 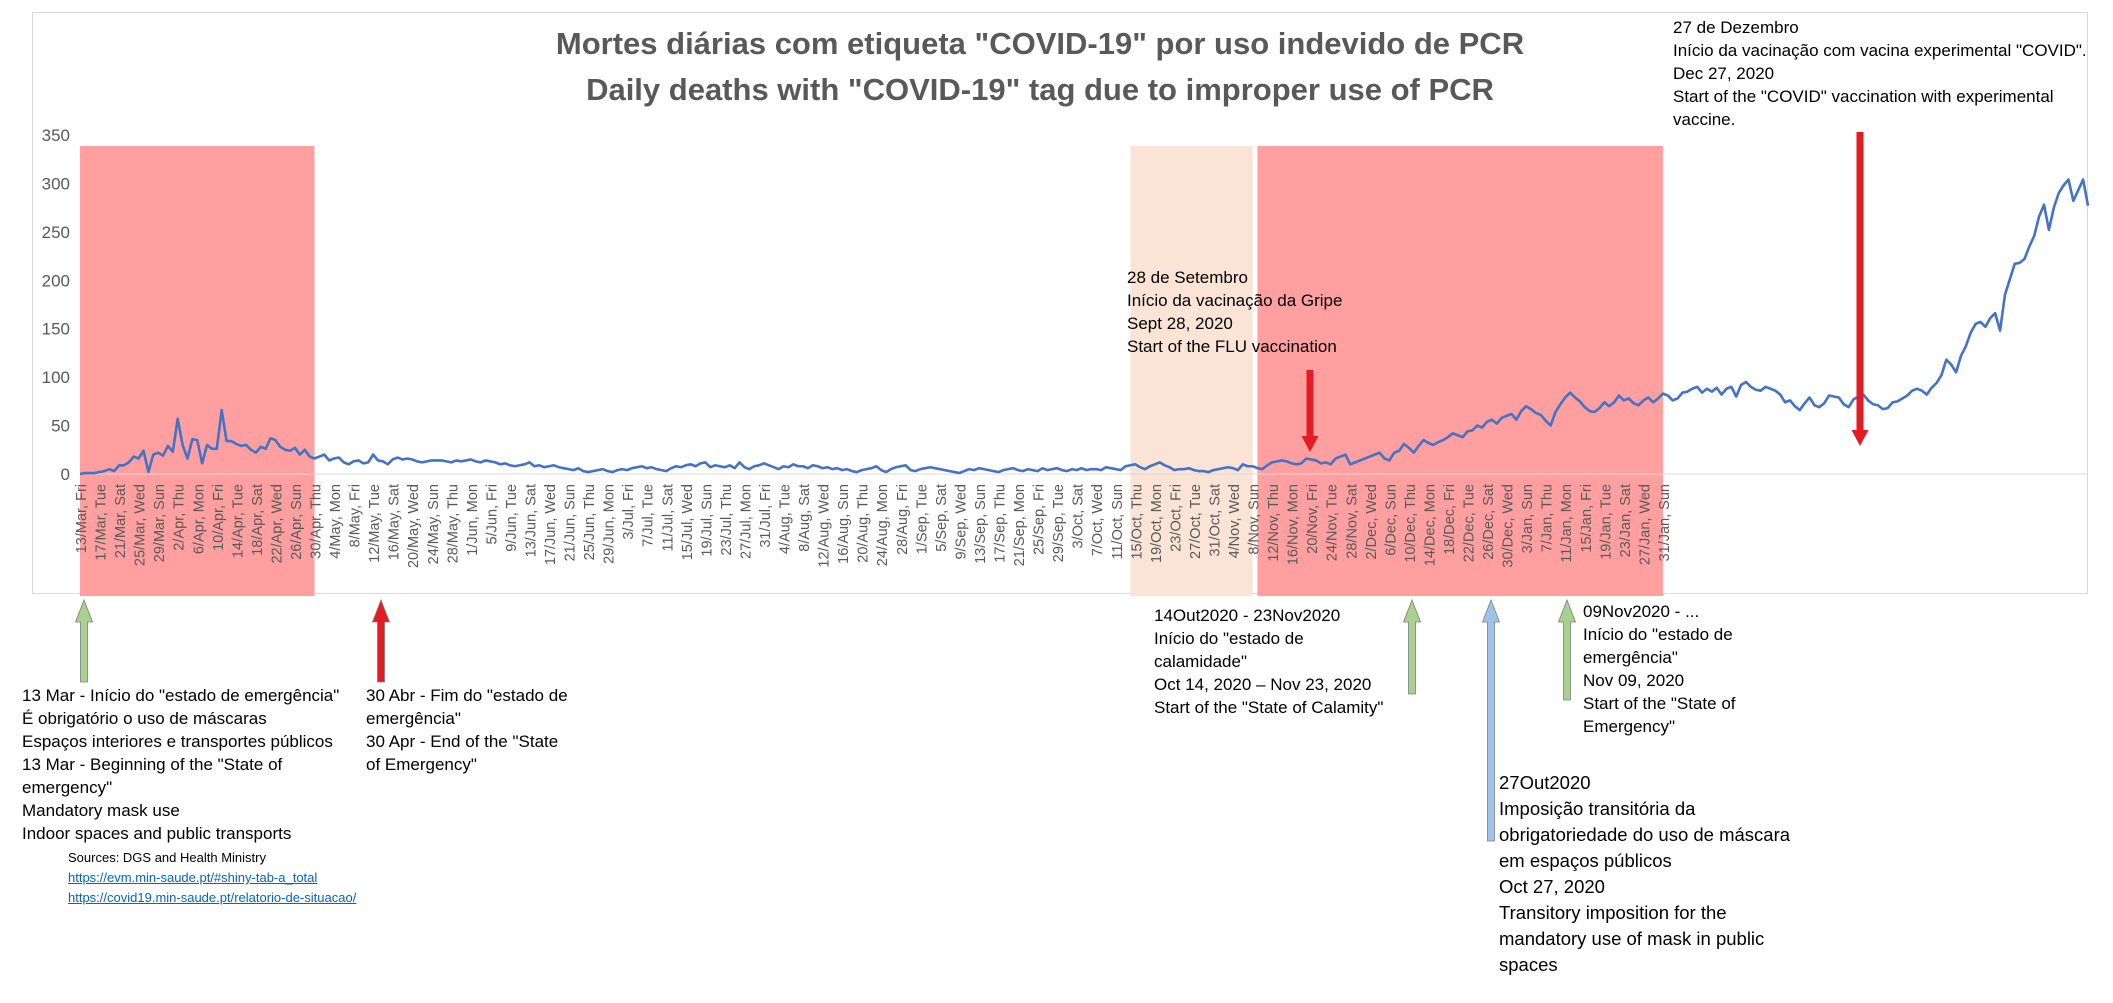 I want to click on arrow-oct14, so click(x=1412, y=646).